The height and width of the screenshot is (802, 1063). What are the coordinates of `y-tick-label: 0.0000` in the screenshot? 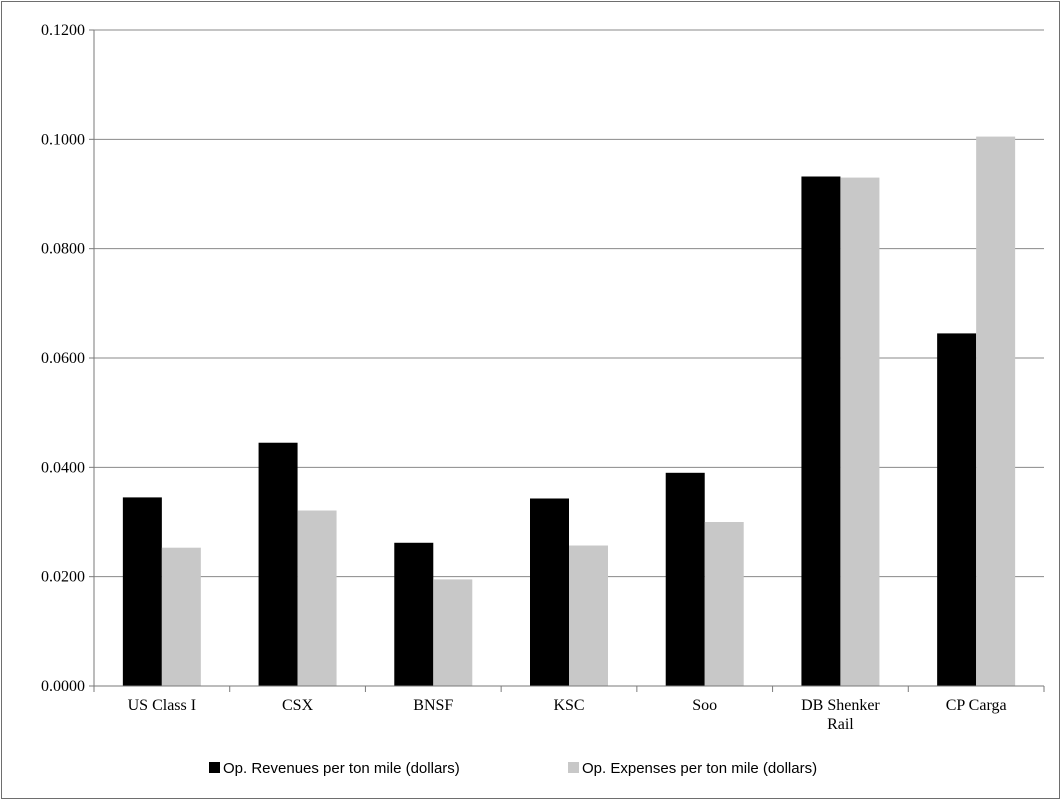 It's located at (63, 686).